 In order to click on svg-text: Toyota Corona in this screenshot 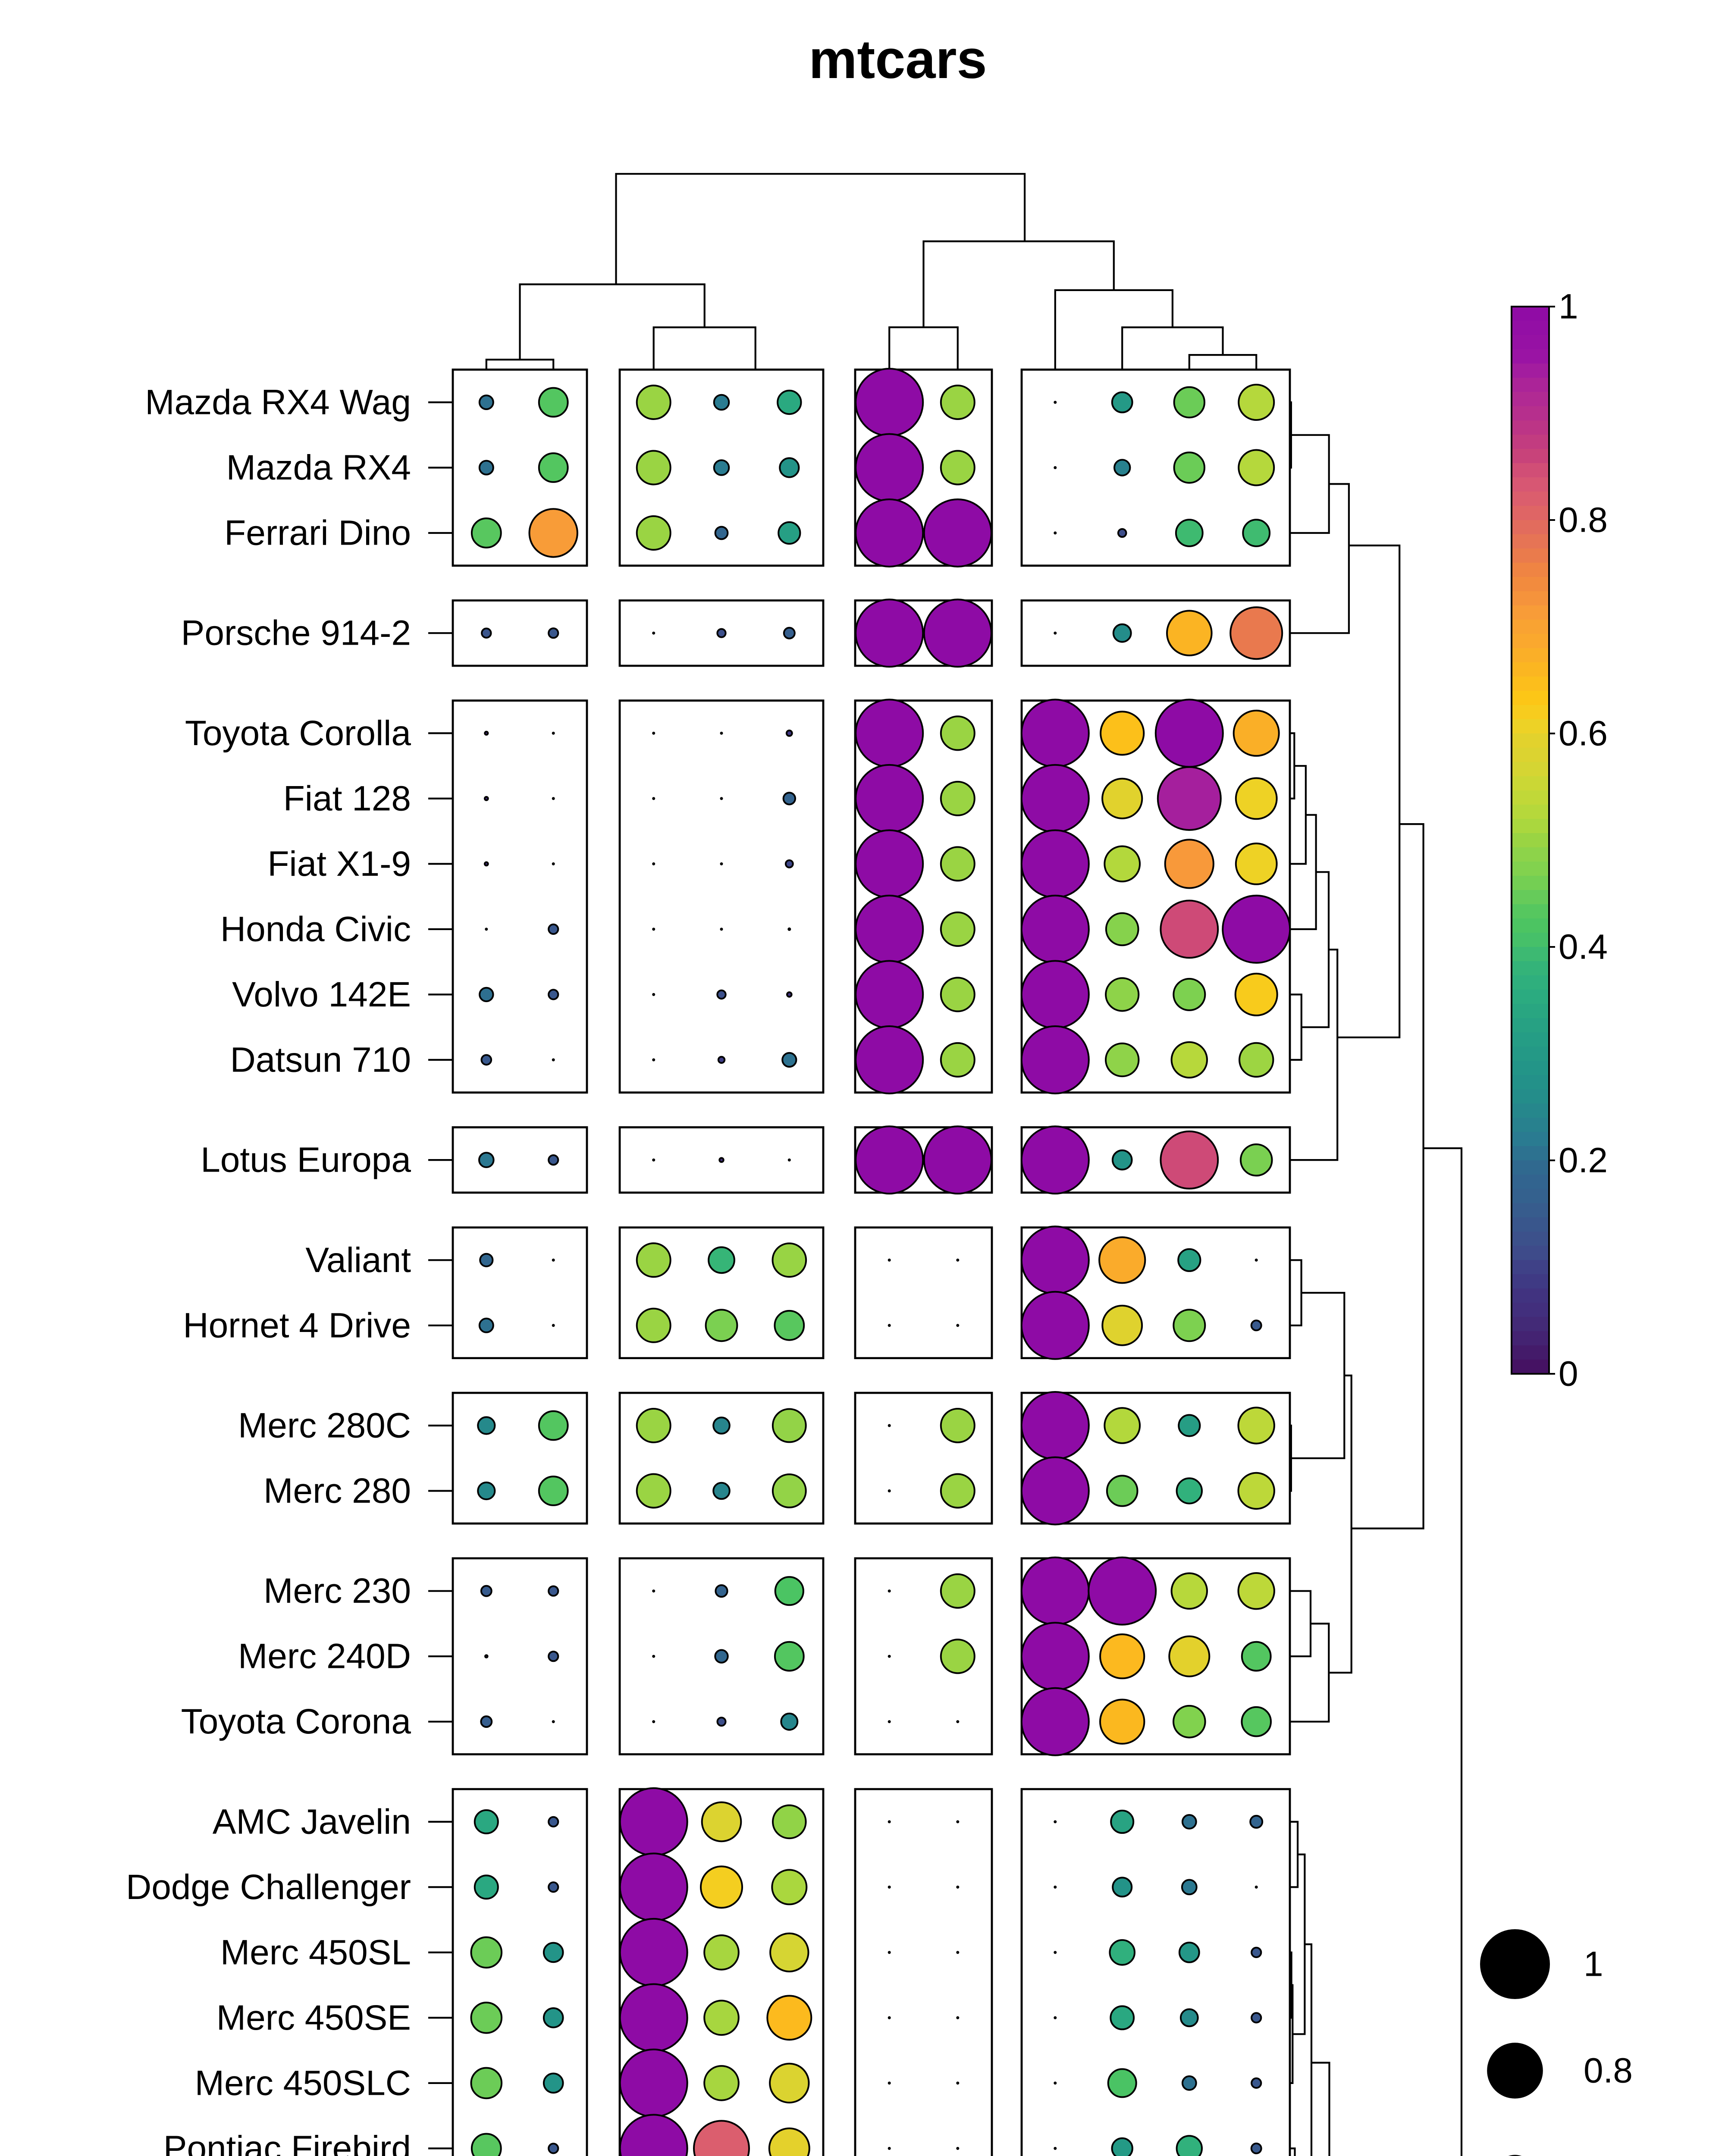, I will do `click(296, 1721)`.